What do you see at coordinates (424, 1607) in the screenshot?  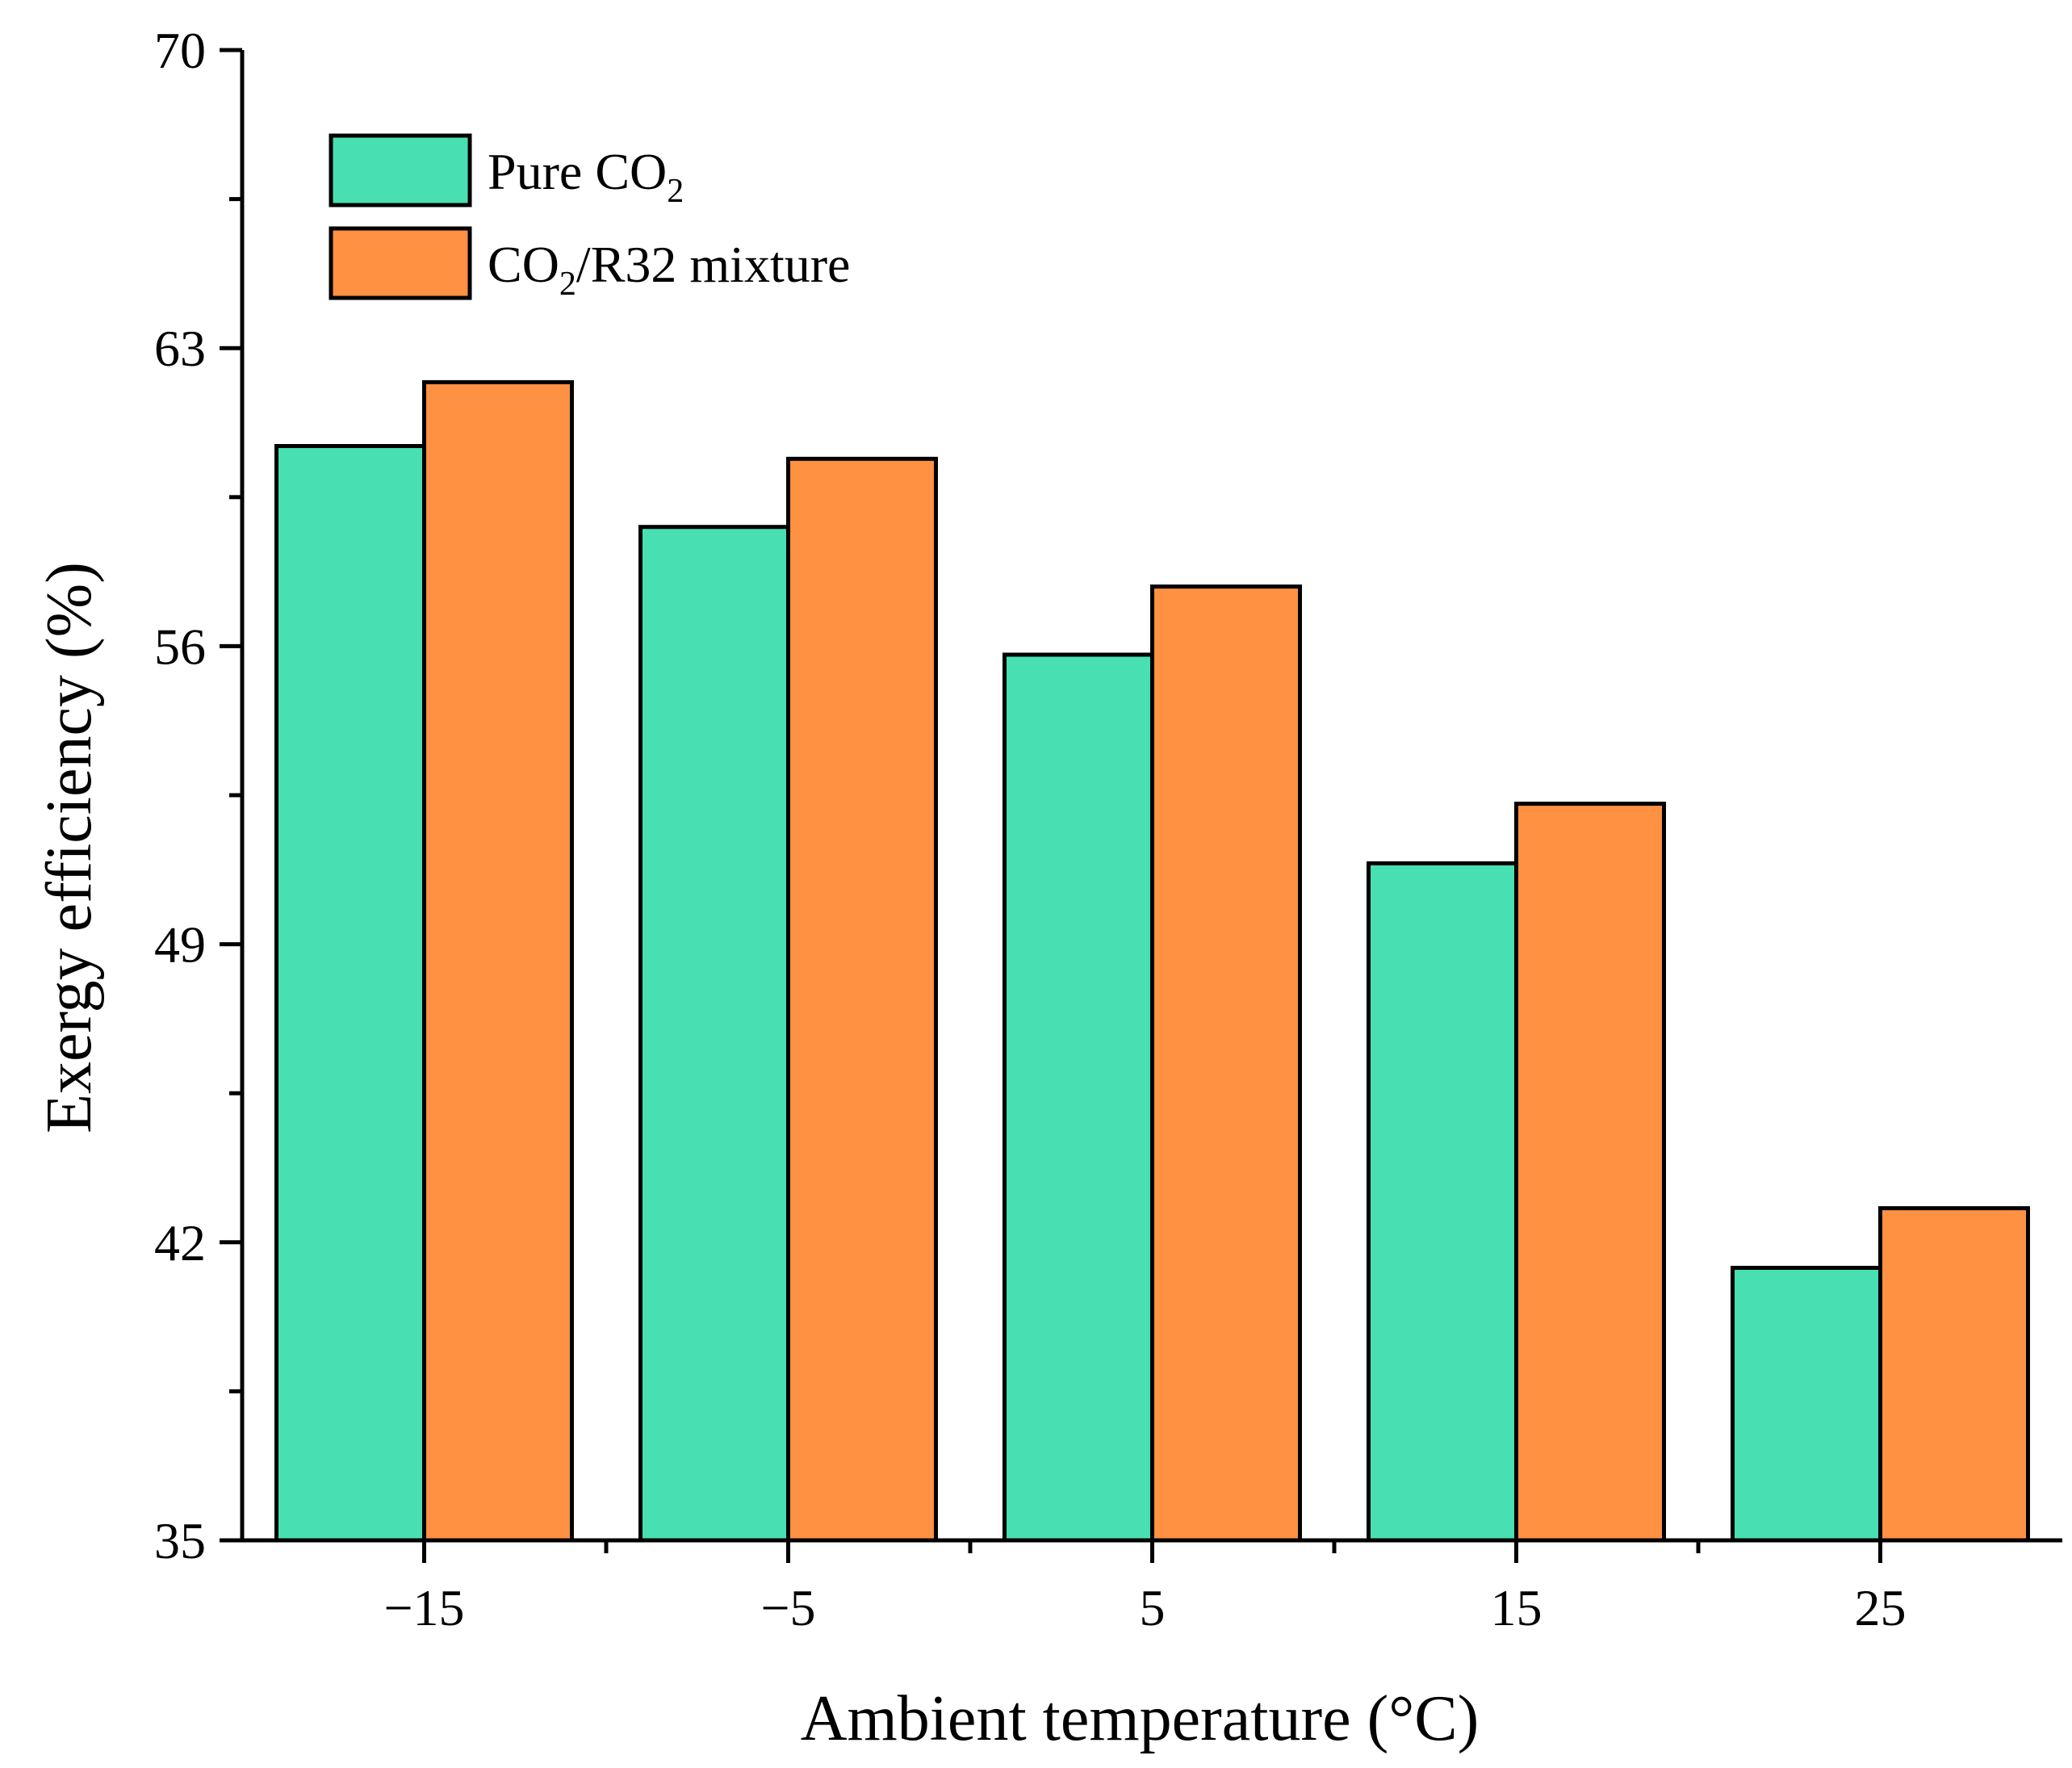 I see `x-tick-label: −15` at bounding box center [424, 1607].